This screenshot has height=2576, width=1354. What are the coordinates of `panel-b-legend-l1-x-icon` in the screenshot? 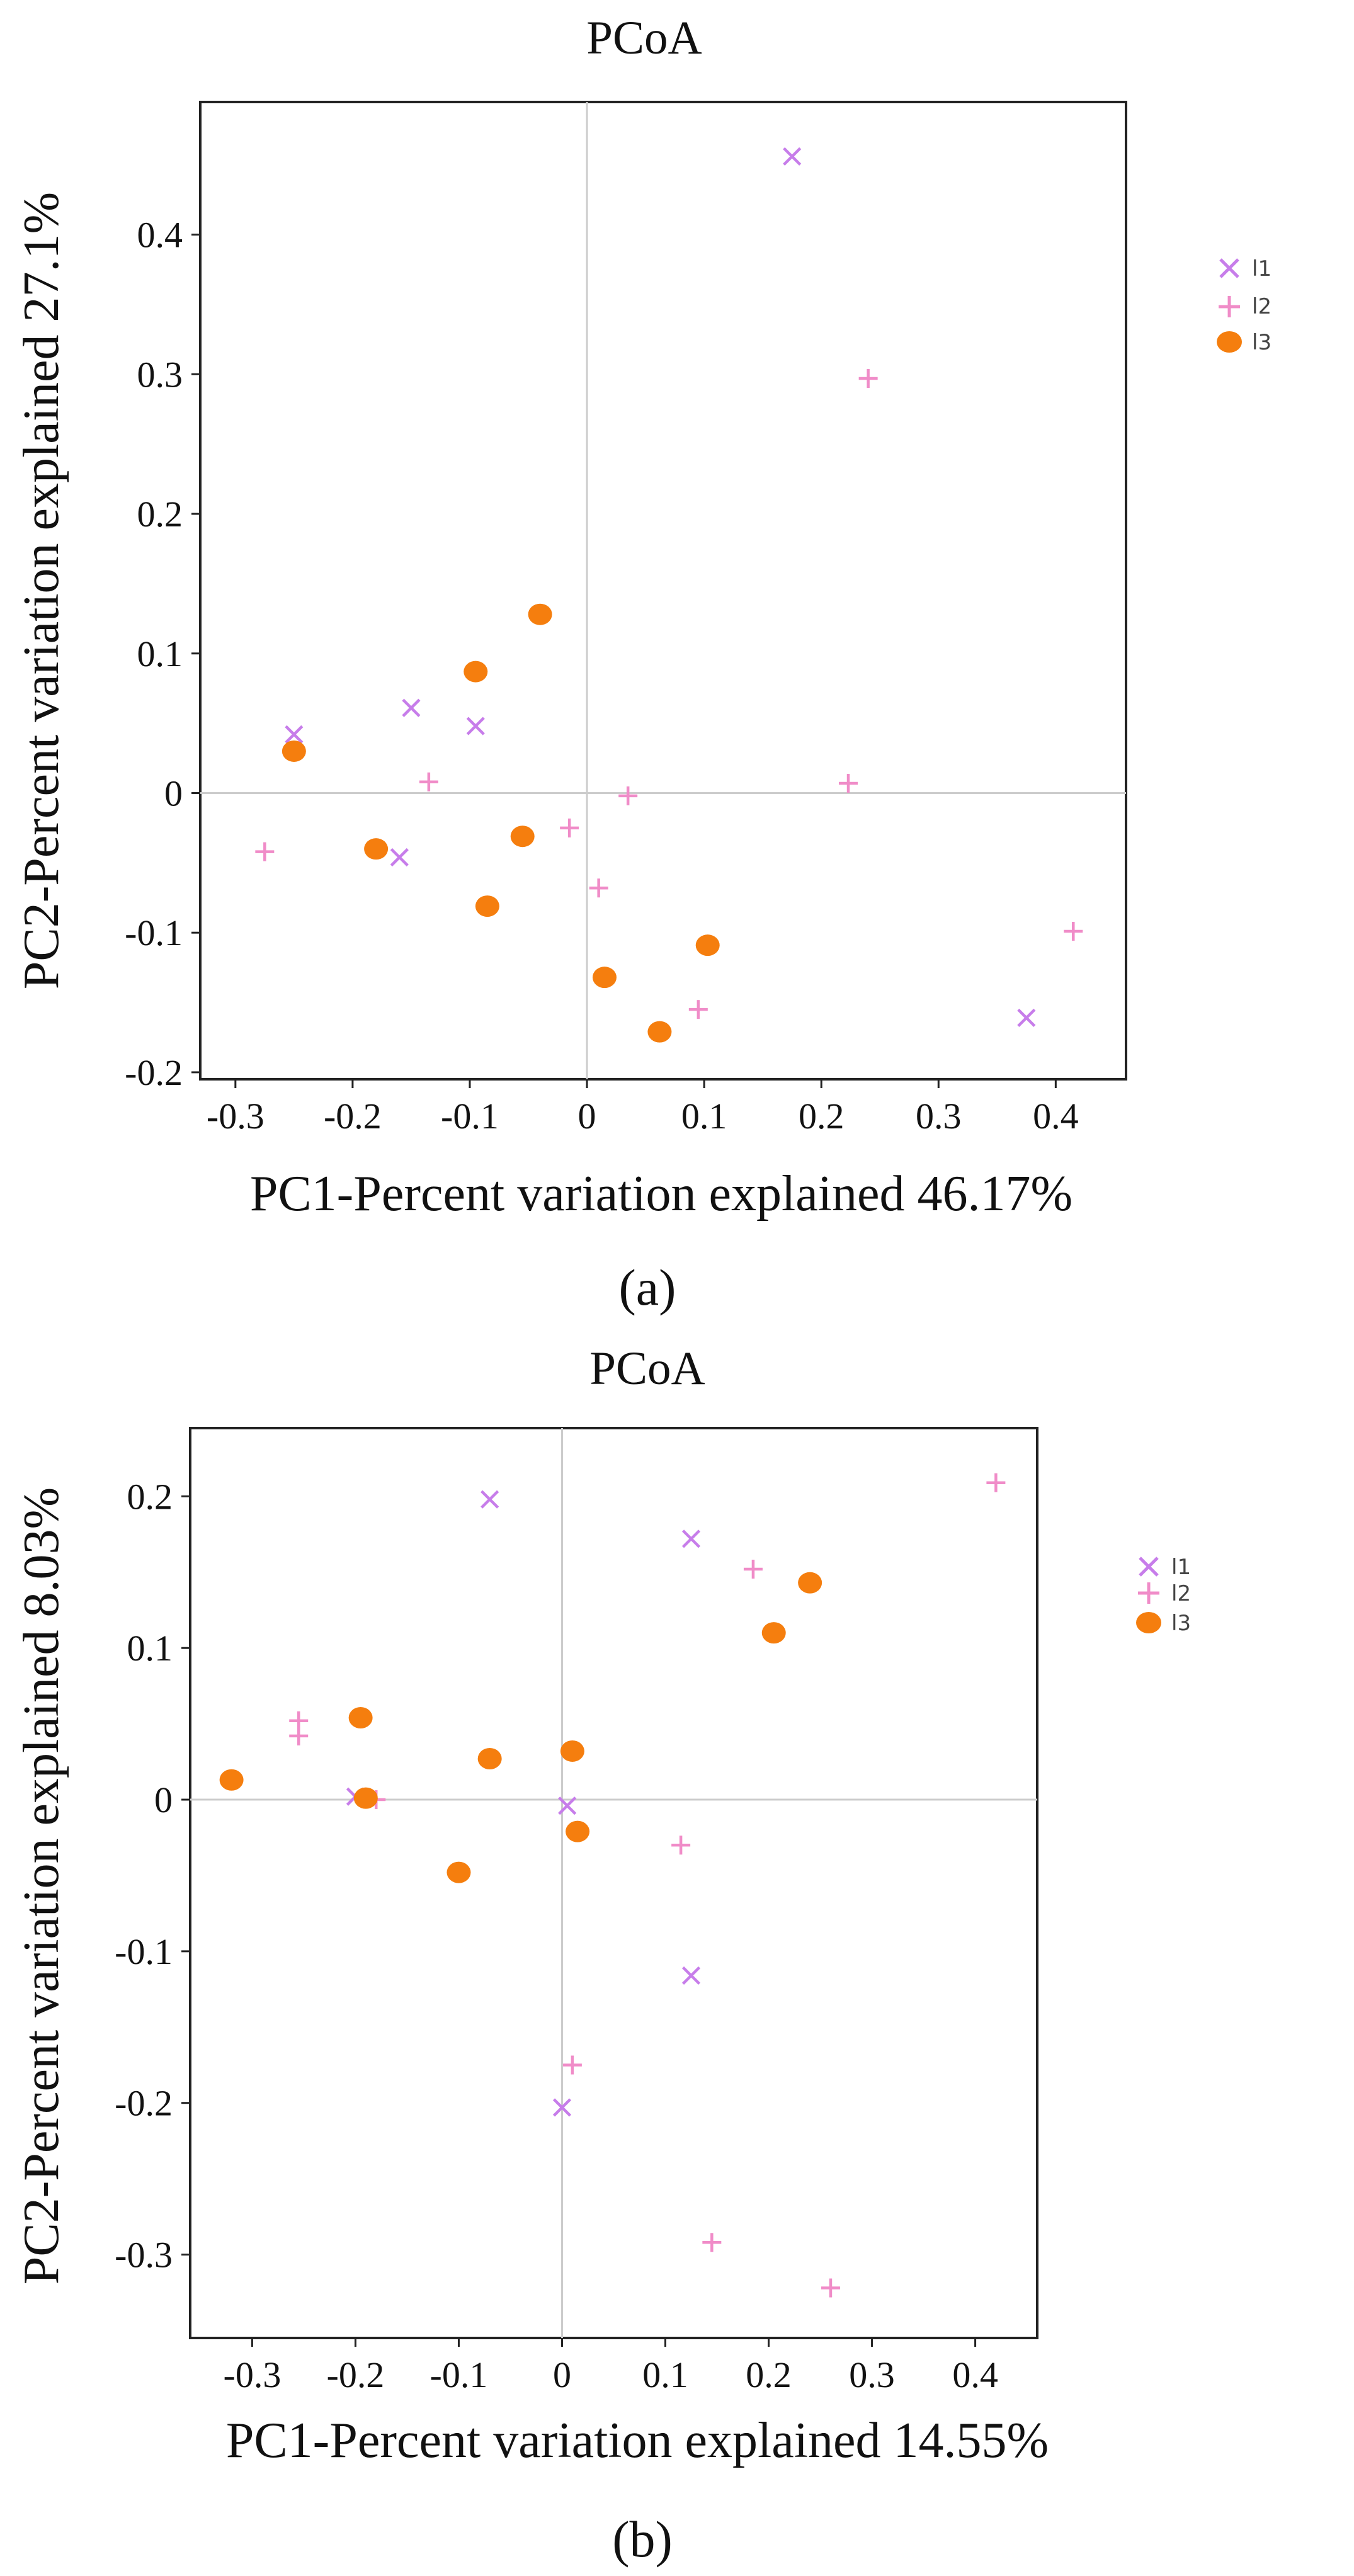 It's located at (1149, 1567).